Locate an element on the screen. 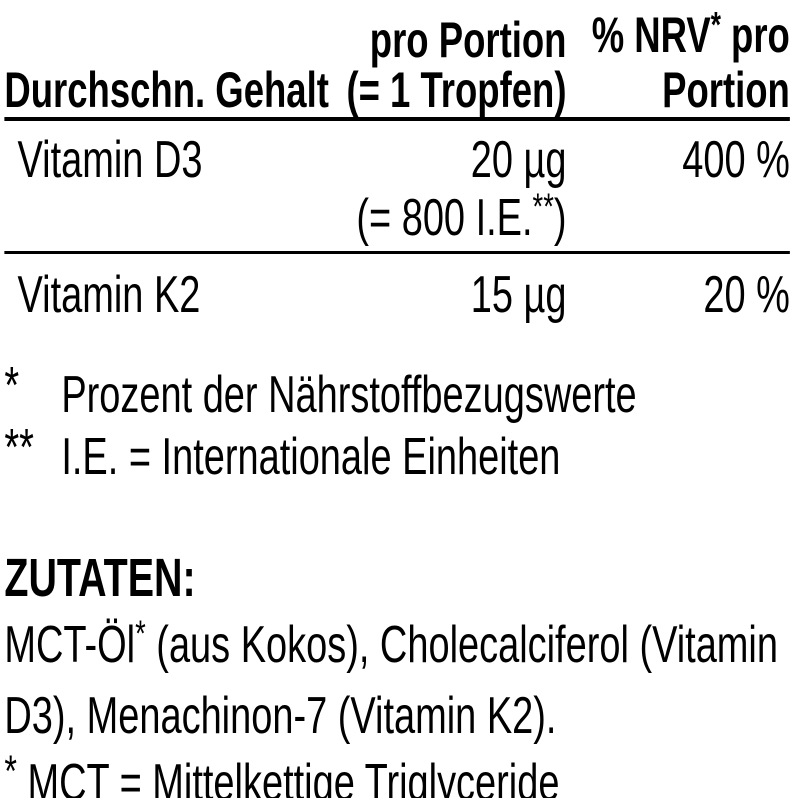  mct-footnote-text: MCT = Mittelkettige Triglyceride is located at coordinates (288, 776).